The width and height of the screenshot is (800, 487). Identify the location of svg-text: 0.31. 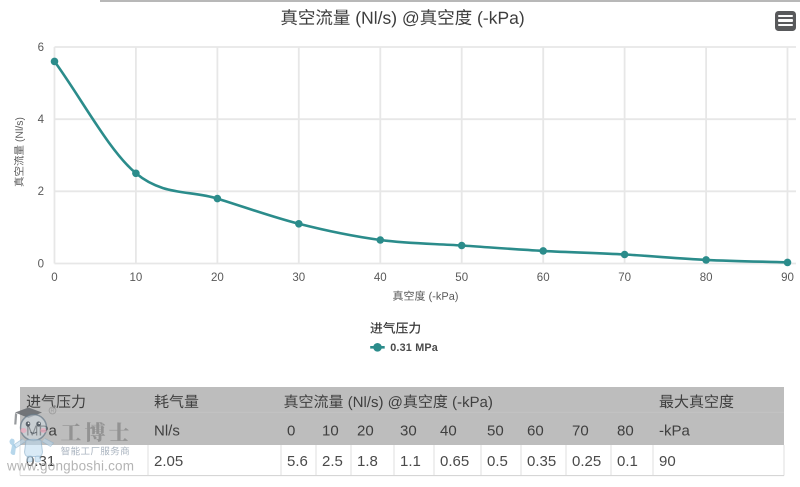
(40, 461).